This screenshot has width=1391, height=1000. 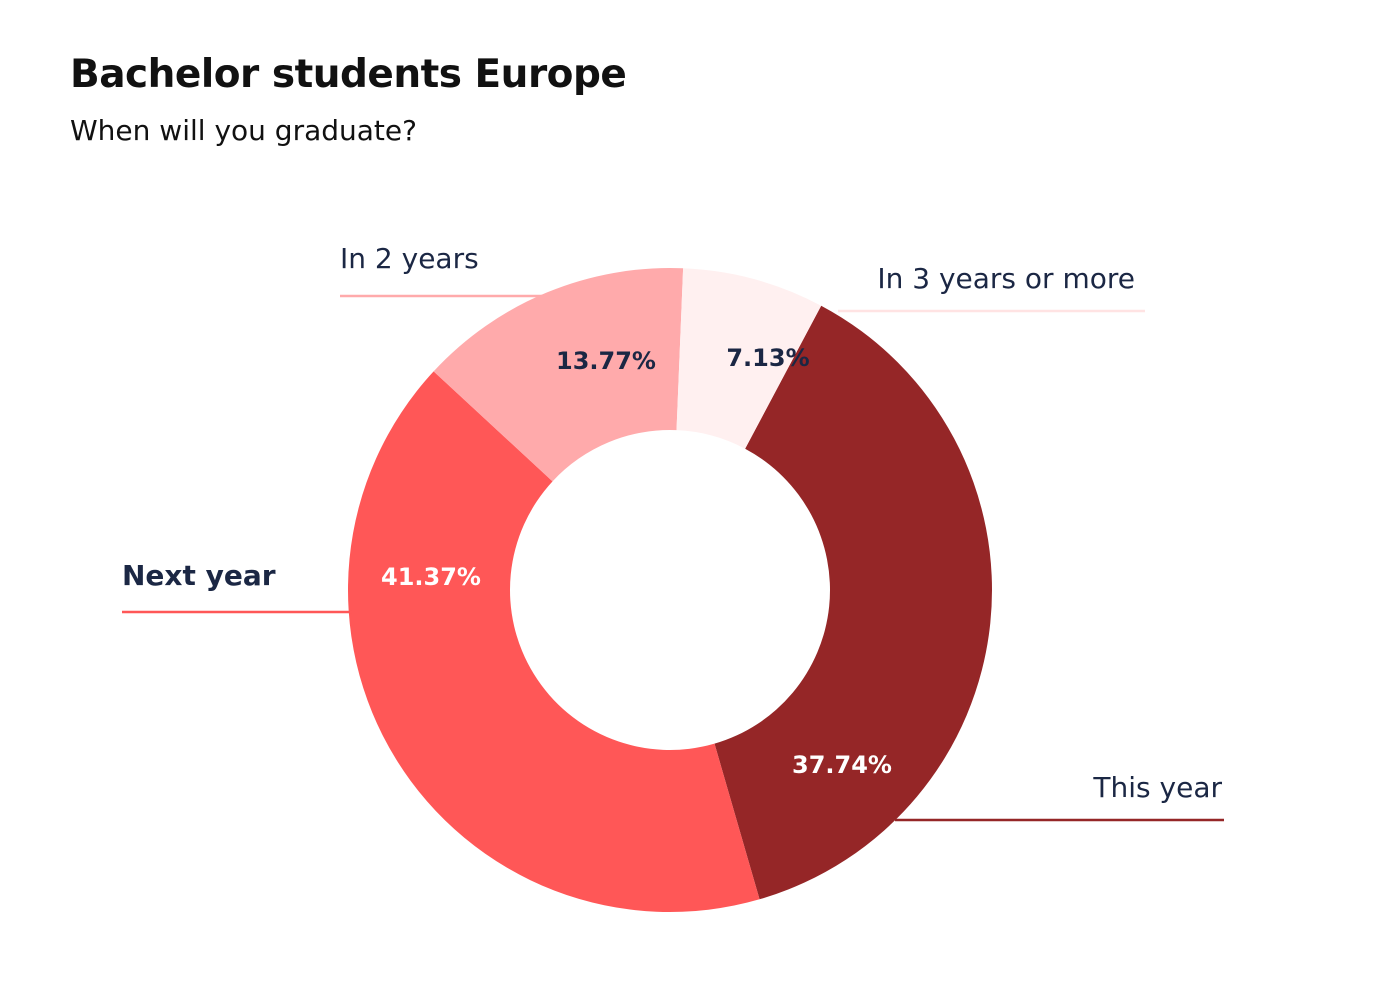 What do you see at coordinates (1157, 787) in the screenshot?
I see `category-label-this-year: This year` at bounding box center [1157, 787].